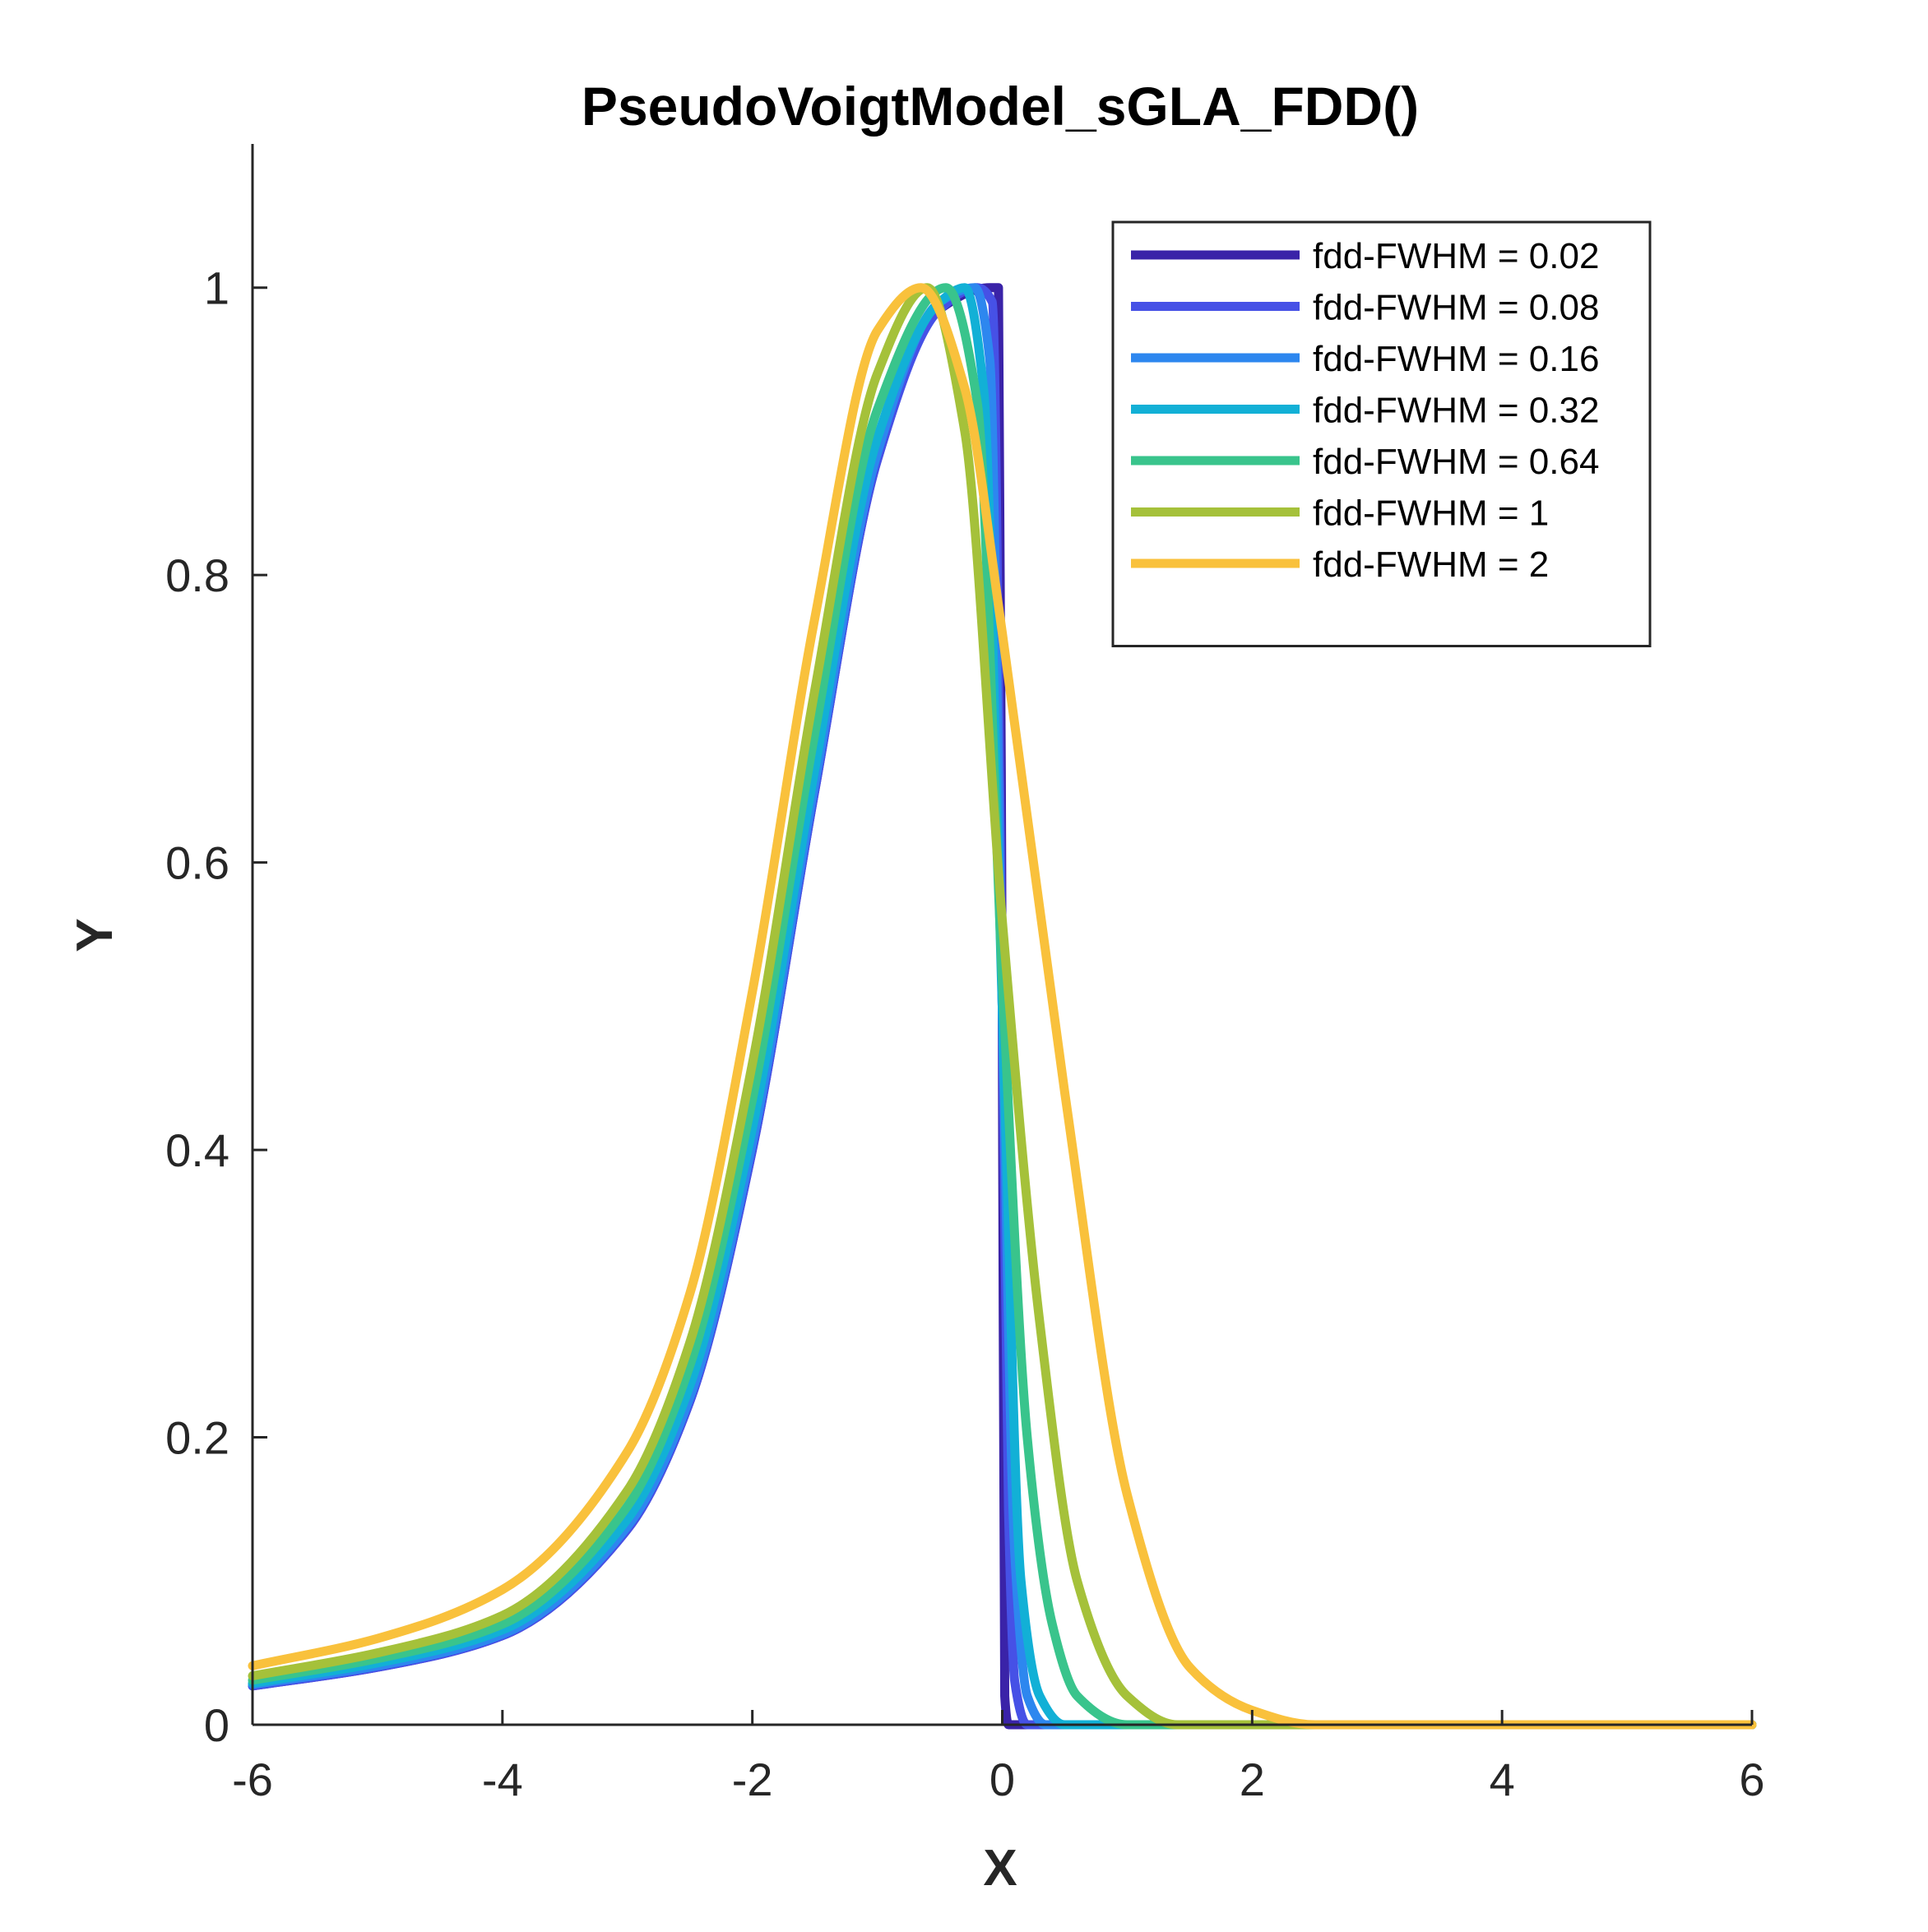  I want to click on legend-label: fdd-FWHM = 0.16, so click(1456, 359).